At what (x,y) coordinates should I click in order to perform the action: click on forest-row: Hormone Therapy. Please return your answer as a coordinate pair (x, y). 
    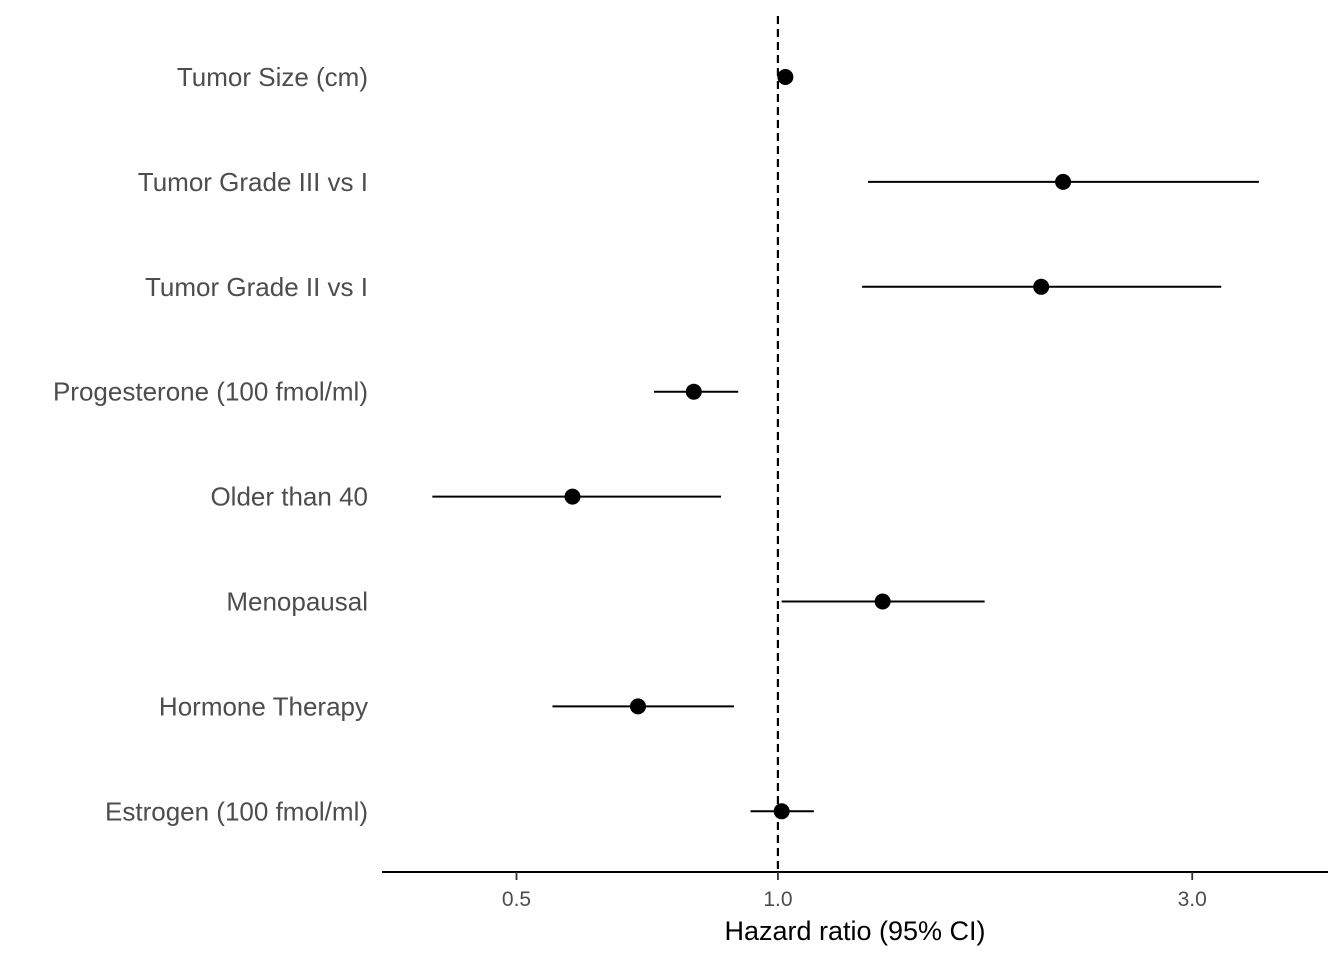
    Looking at the image, I should click on (446, 706).